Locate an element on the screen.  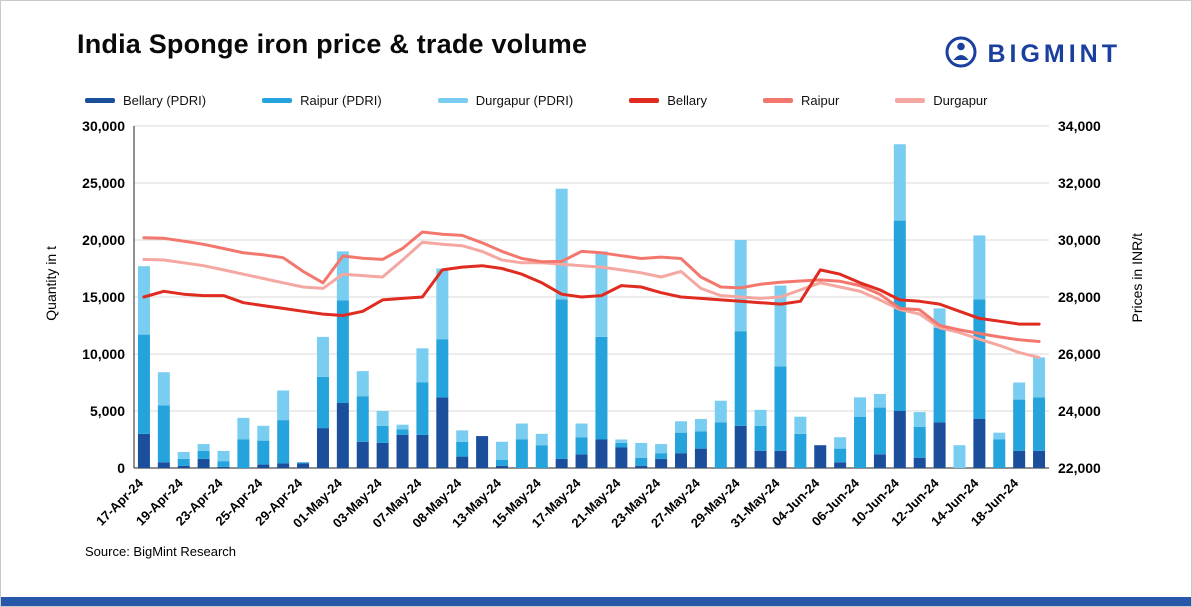
right-tick-label: 26,000 is located at coordinates (1079, 354).